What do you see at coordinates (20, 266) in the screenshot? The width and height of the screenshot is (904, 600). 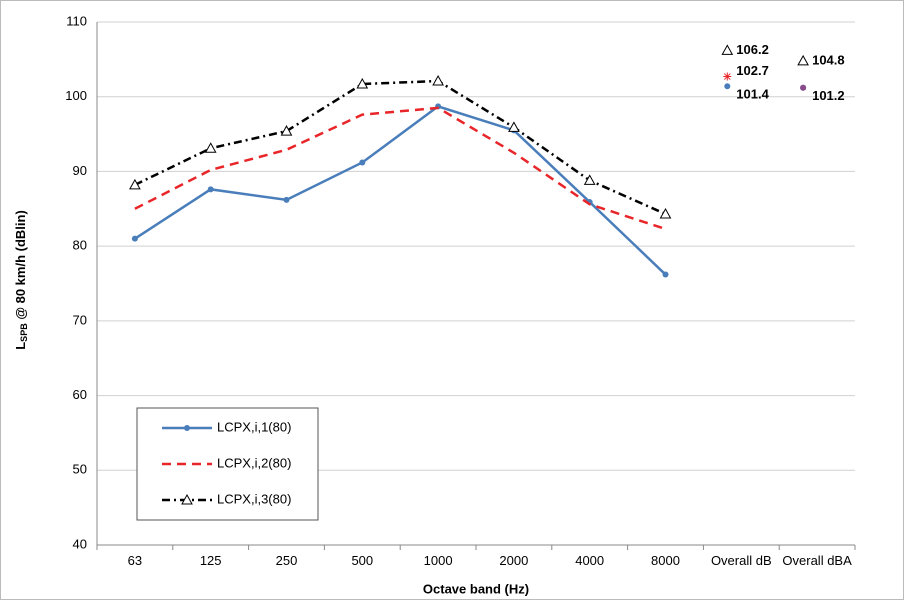 I see `y-title-rest: @ 80 km/h (dBlin)` at bounding box center [20, 266].